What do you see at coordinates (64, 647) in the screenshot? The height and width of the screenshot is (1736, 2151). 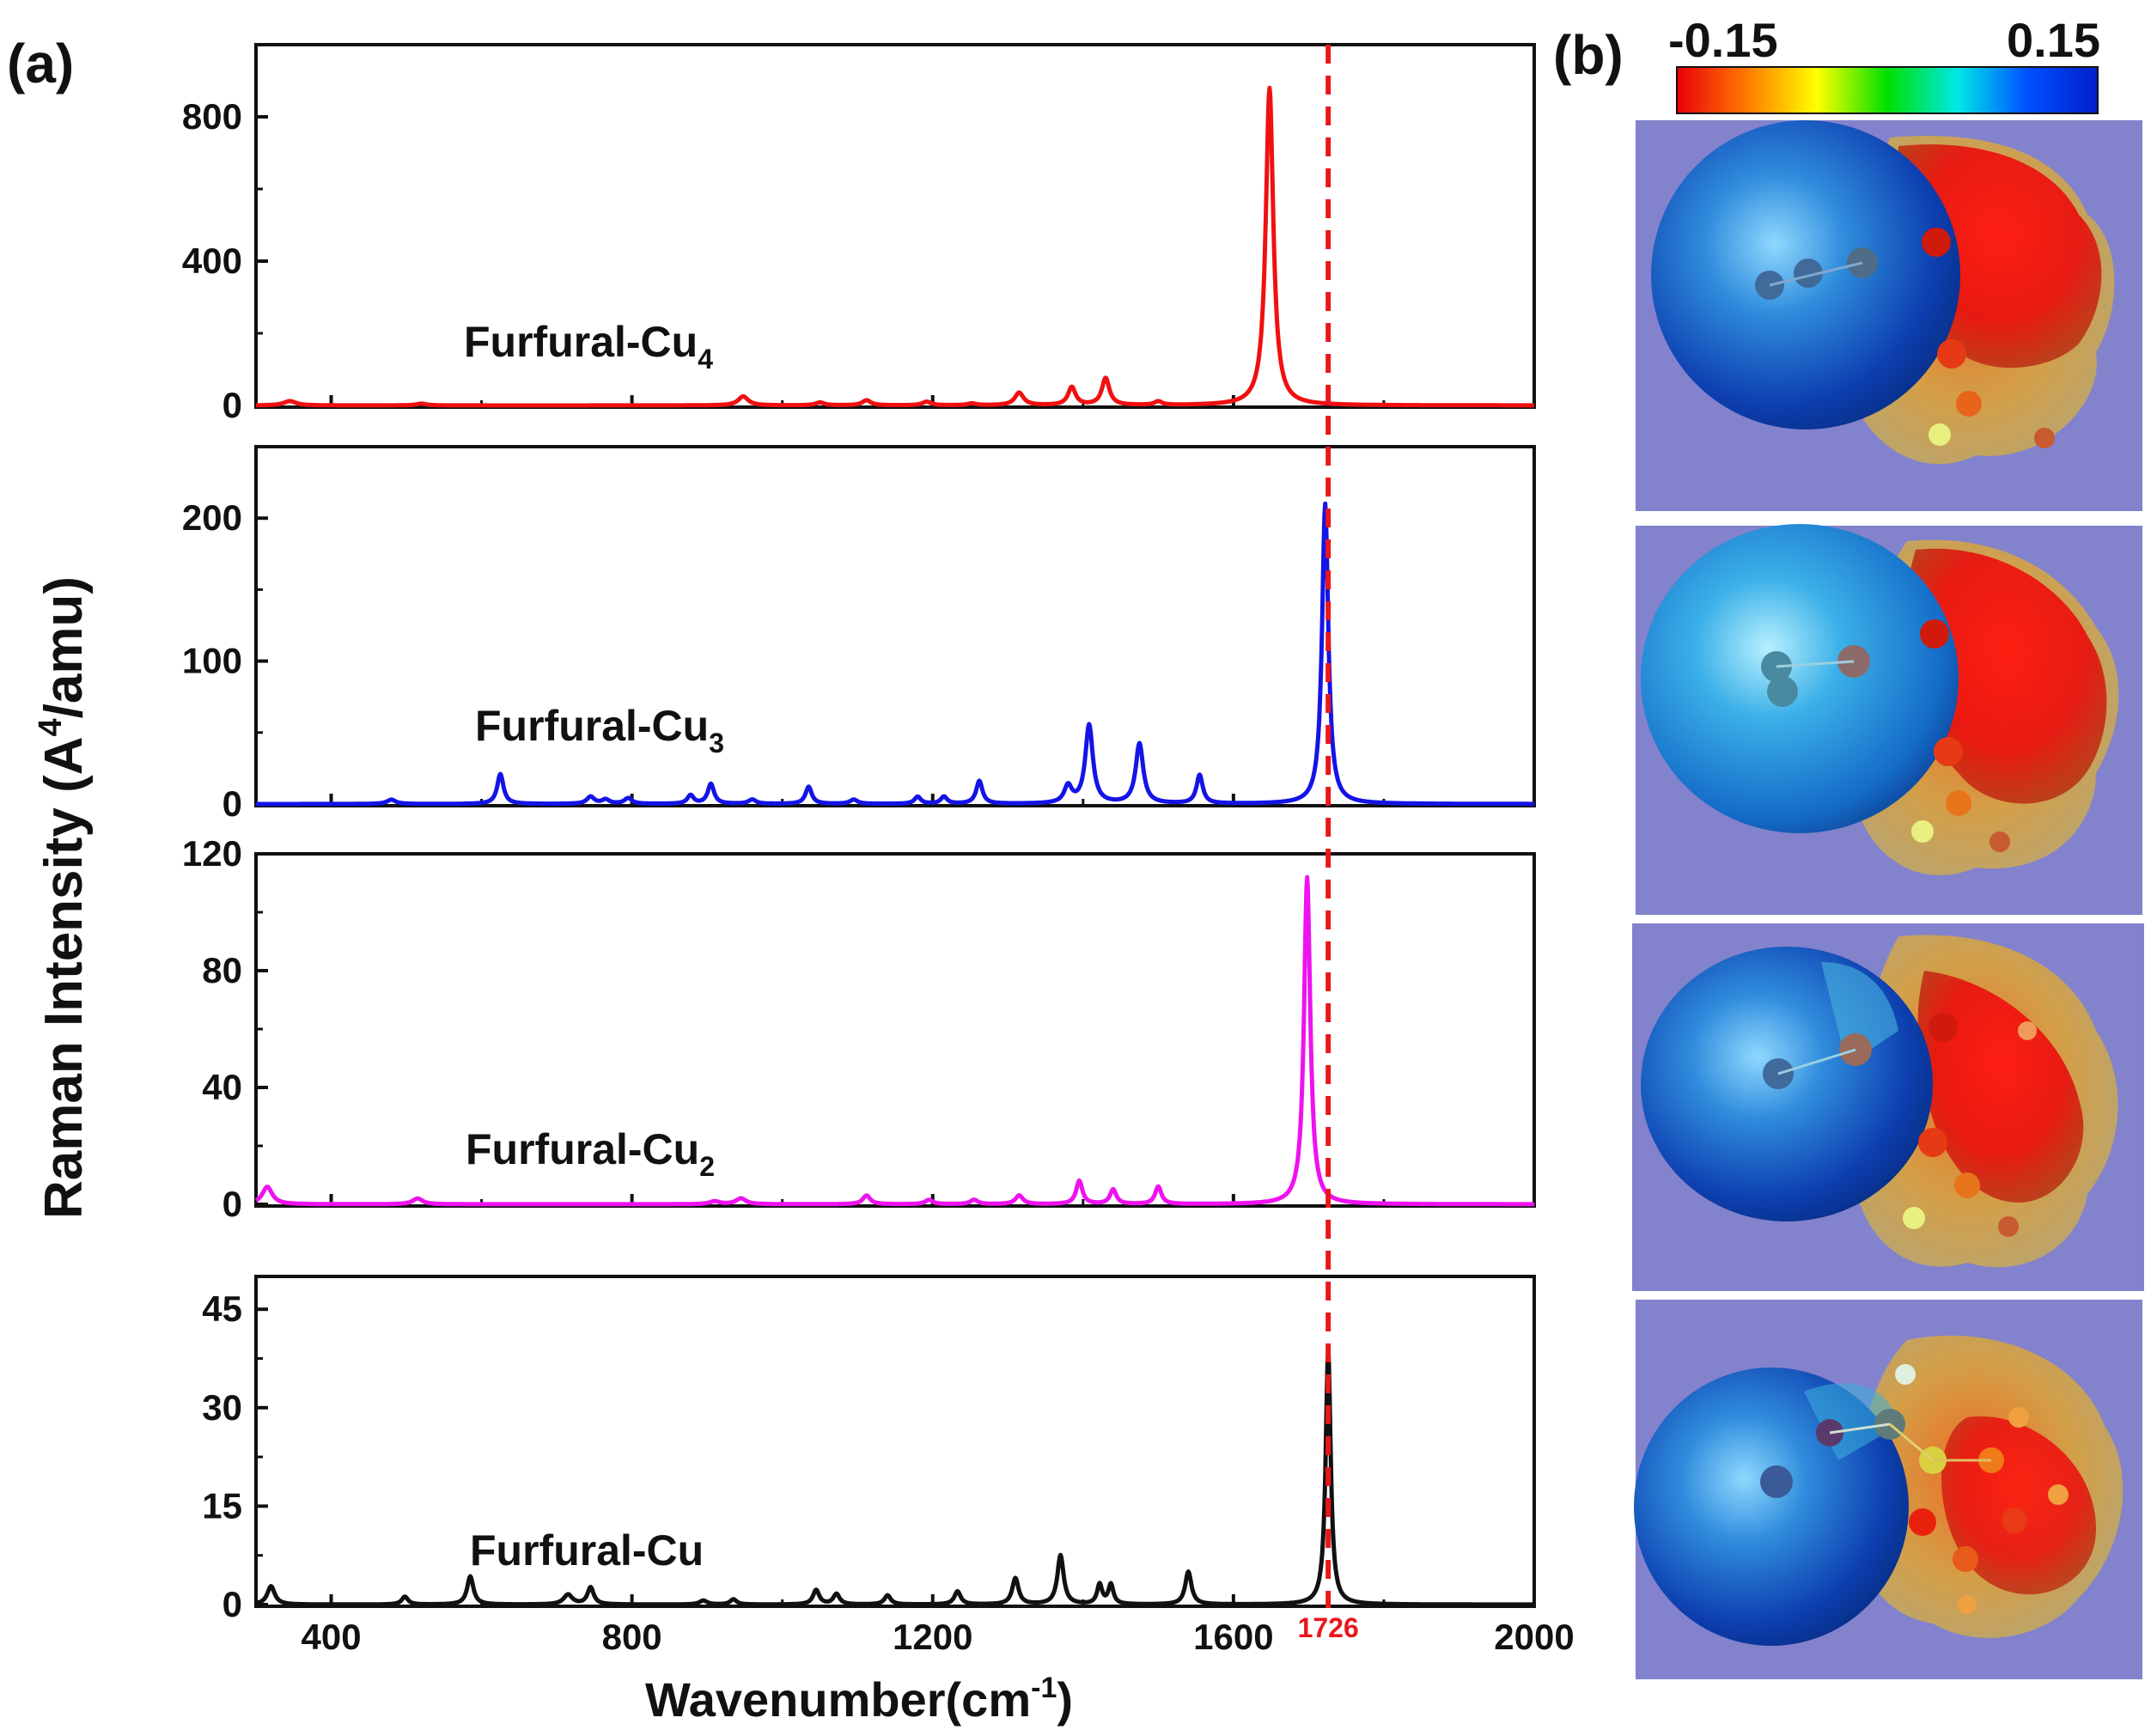 I see `y-axis-title-tail: /amu)` at bounding box center [64, 647].